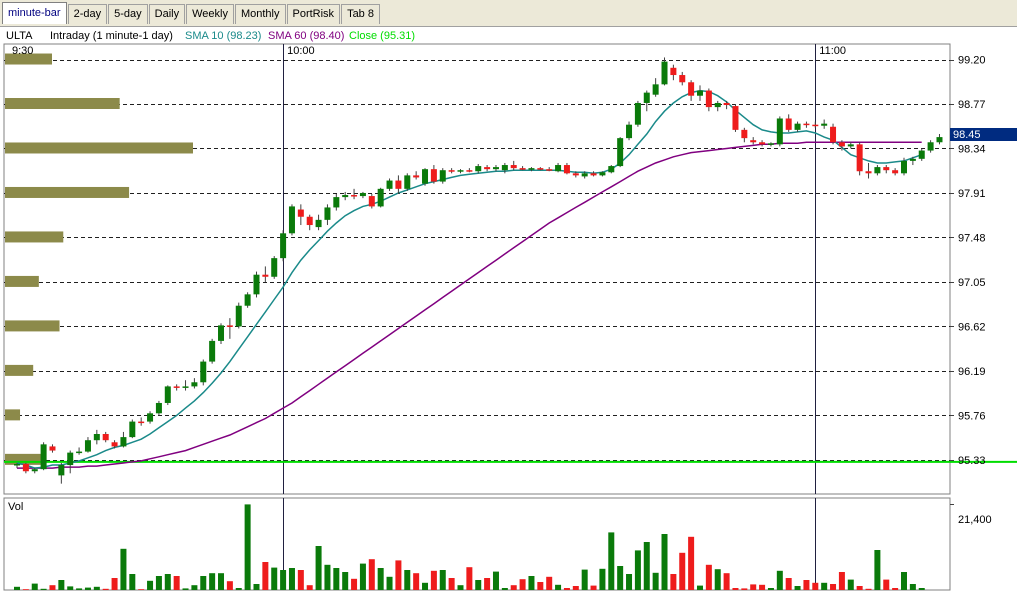 The height and width of the screenshot is (594, 1017). I want to click on volume-layer, so click(484, 547).